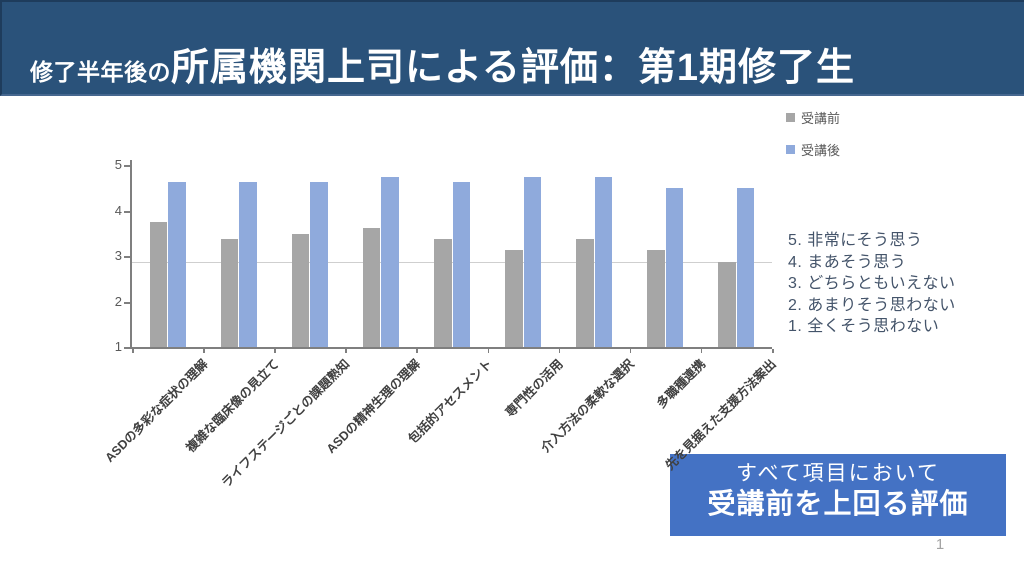  I want to click on scale-line-2: 2. あまりそう思わない, so click(872, 305).